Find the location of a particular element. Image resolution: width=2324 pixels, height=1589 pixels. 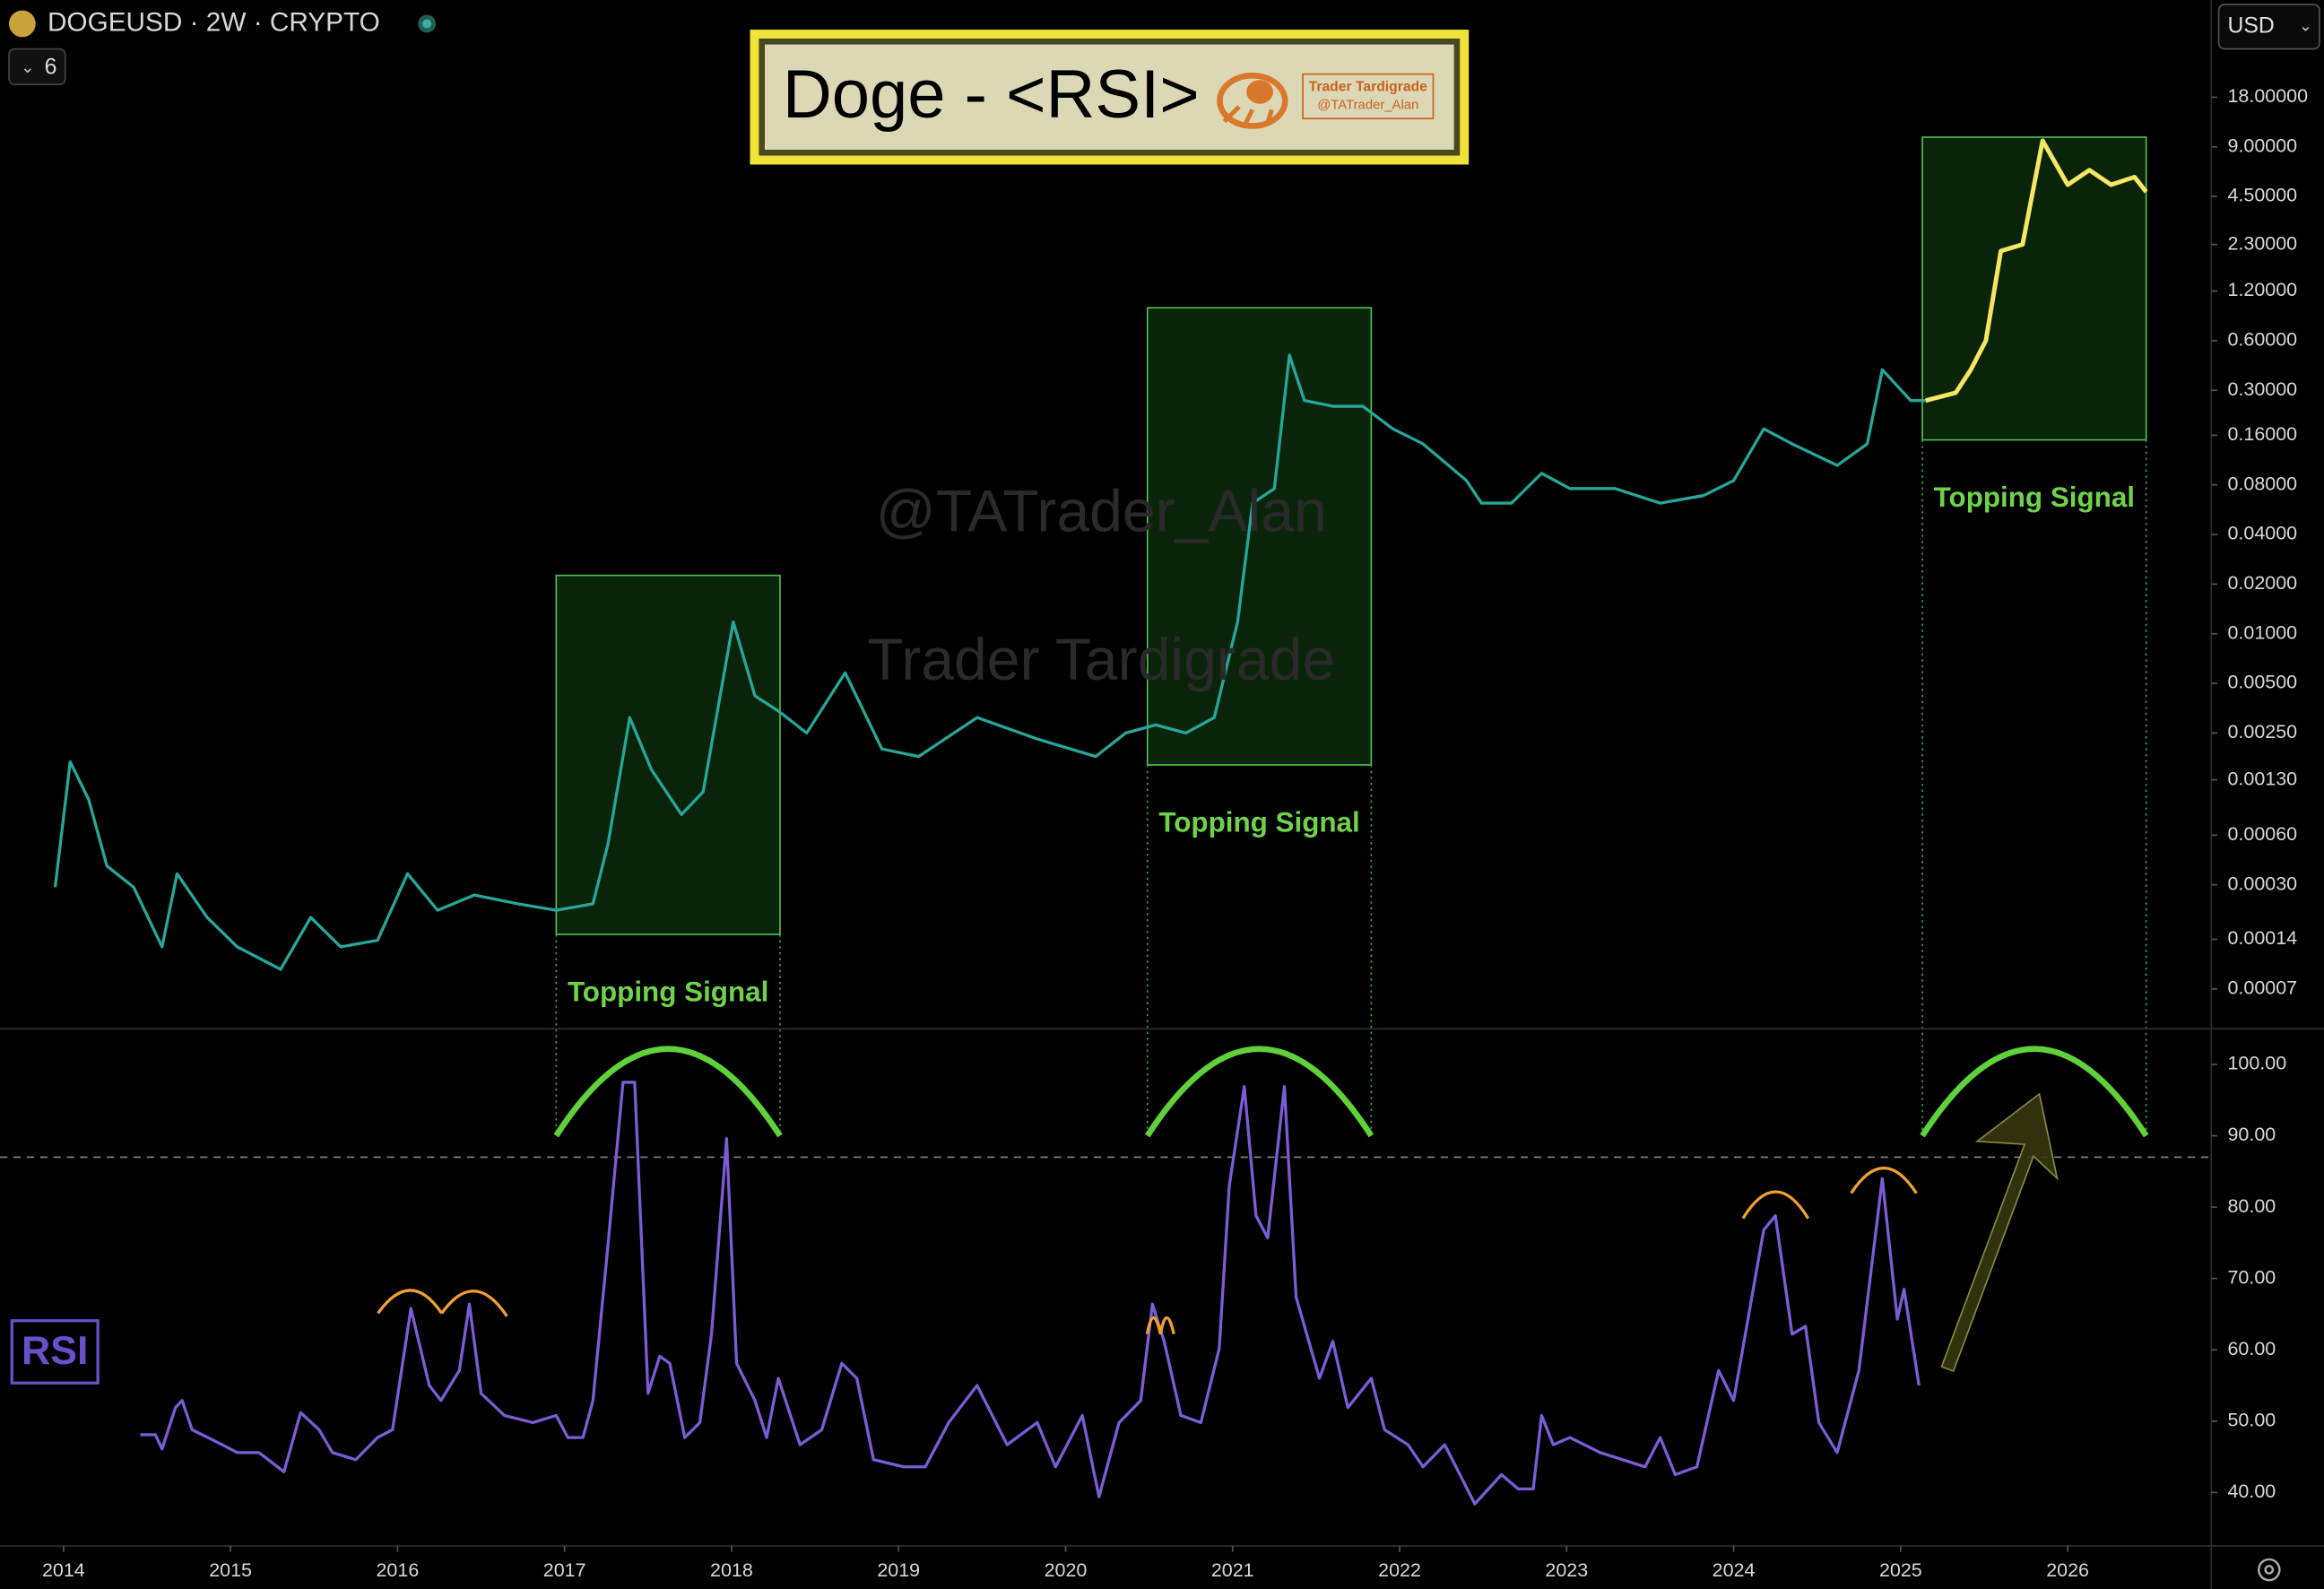

y-tick-label: 0.00130 is located at coordinates (2262, 778).